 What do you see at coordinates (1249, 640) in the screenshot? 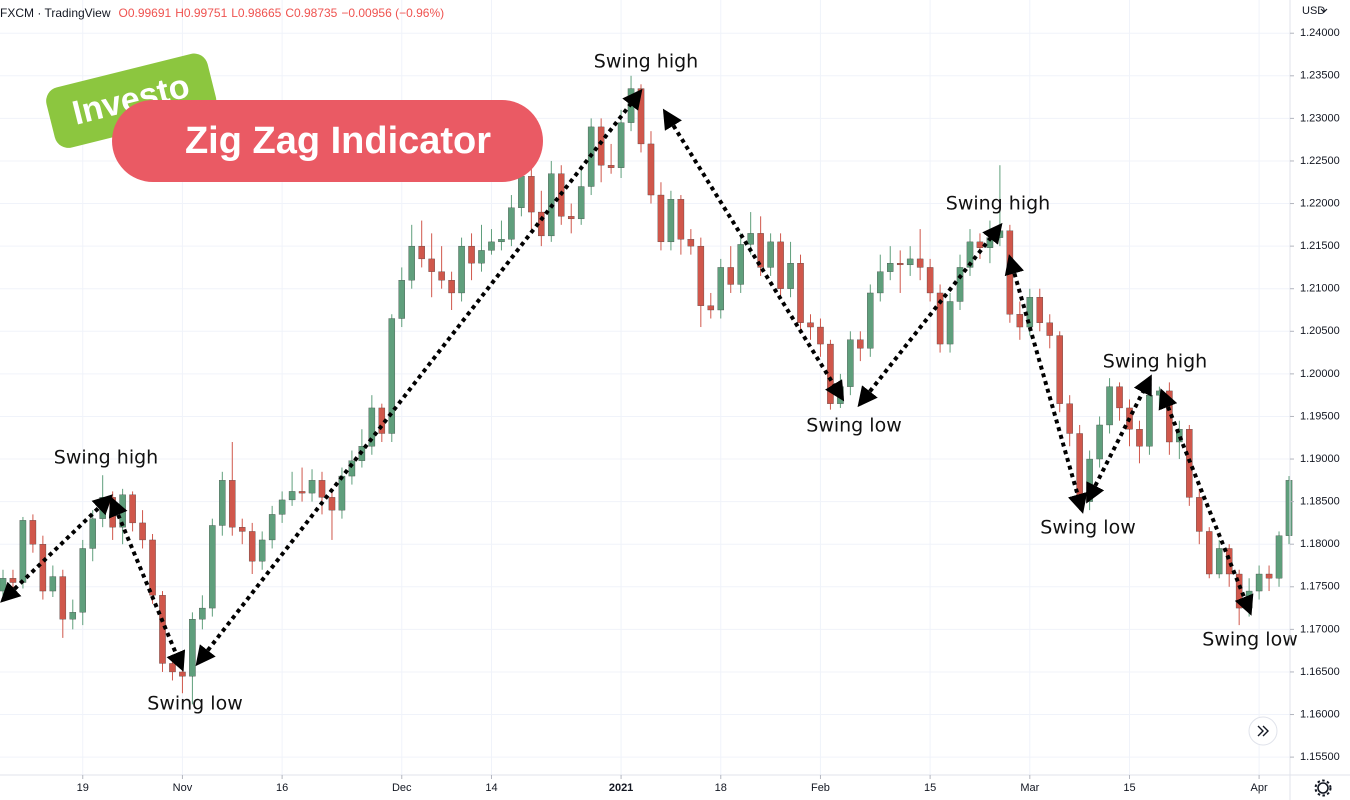
I see `annotation: Swing low` at bounding box center [1249, 640].